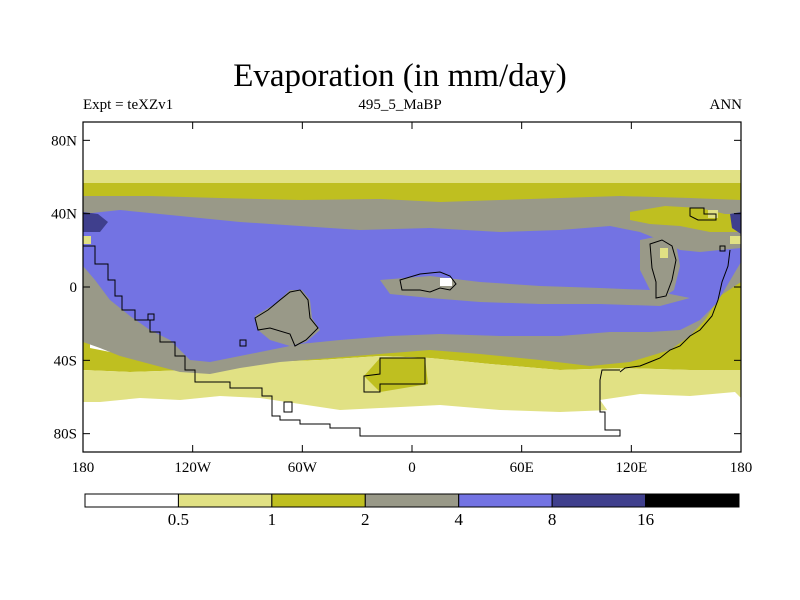  I want to click on coastline-asia-arm, so click(663, 269).